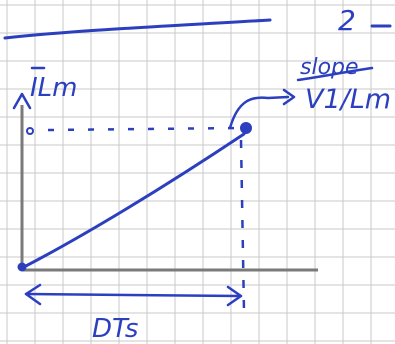 Image resolution: width=395 pixels, height=344 pixels. What do you see at coordinates (30, 131) in the screenshot?
I see `level-marker-dot` at bounding box center [30, 131].